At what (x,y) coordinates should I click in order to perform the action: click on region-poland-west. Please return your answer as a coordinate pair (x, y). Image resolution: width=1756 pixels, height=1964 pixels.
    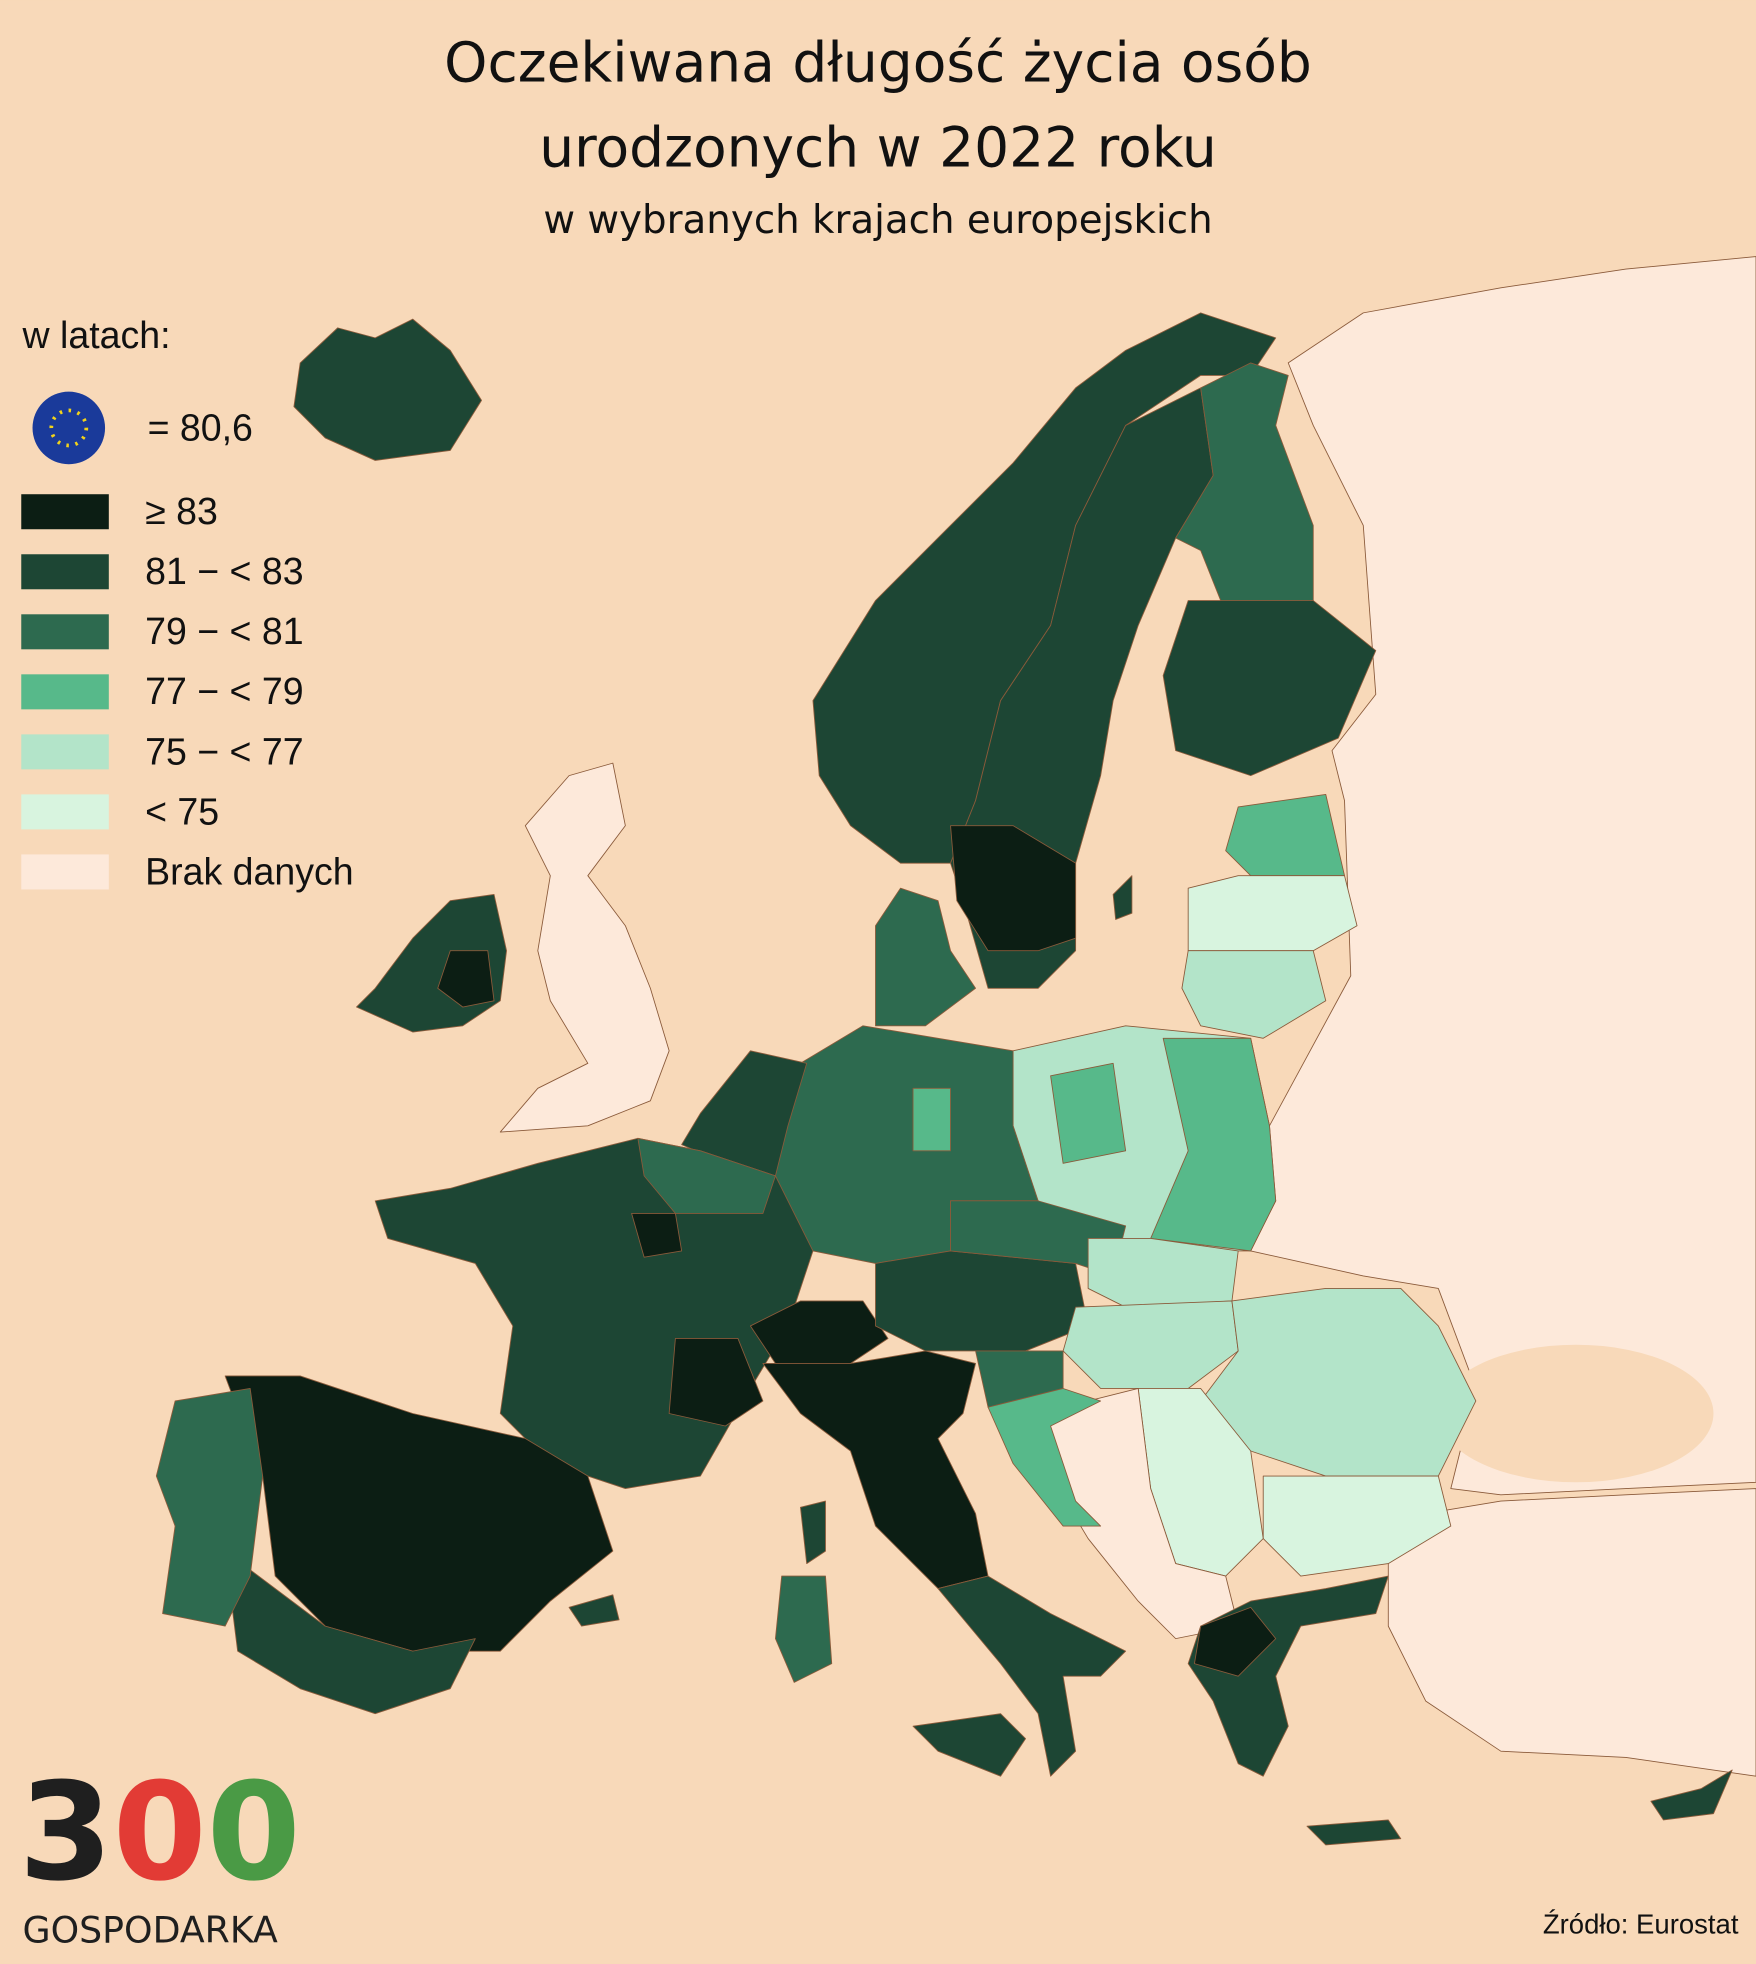
    Looking at the image, I should click on (1088, 1113).